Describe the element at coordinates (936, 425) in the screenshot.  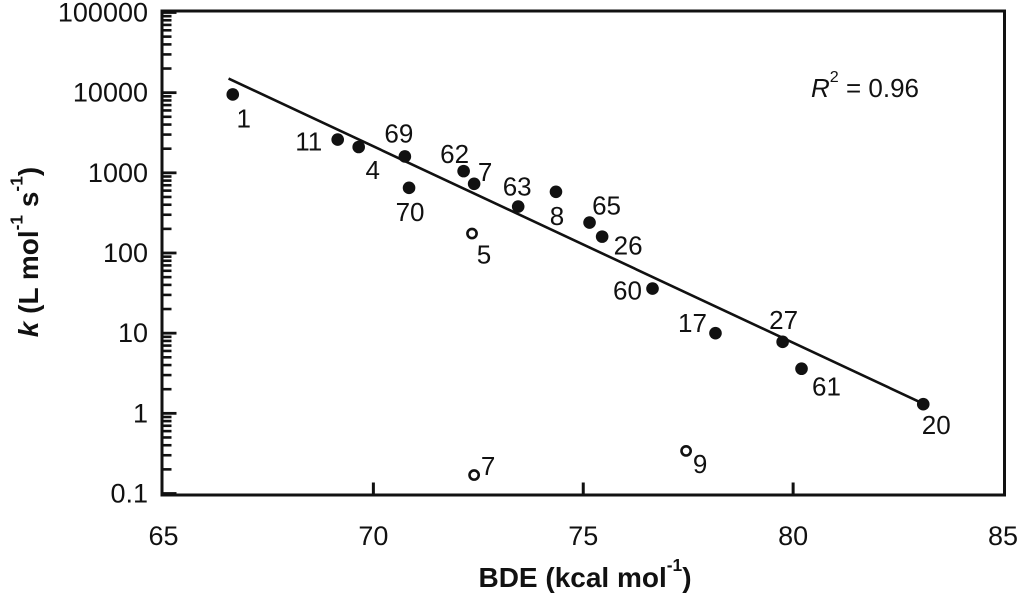
I see `point-label-20: 20` at that location.